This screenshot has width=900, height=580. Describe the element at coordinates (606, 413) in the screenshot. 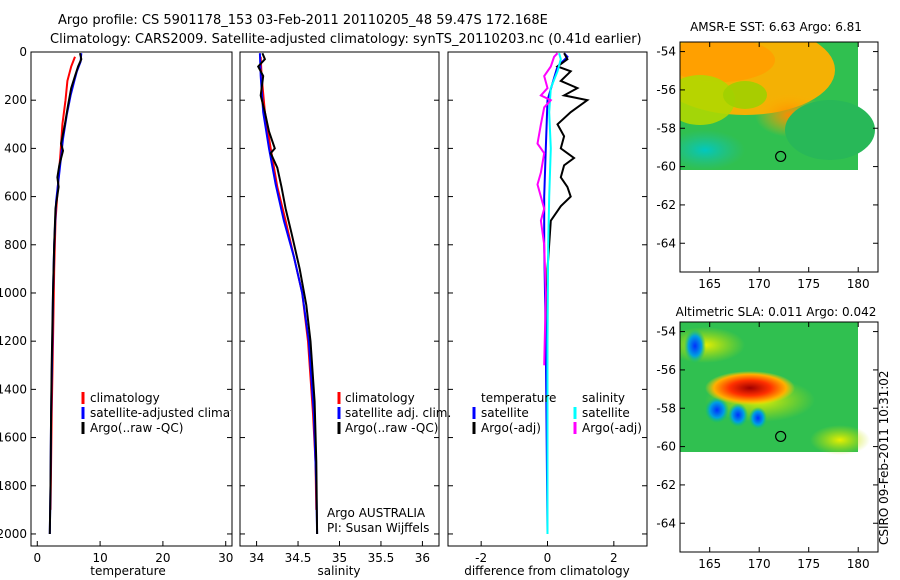

I see `legend-label-sal-satellite: satellite` at that location.